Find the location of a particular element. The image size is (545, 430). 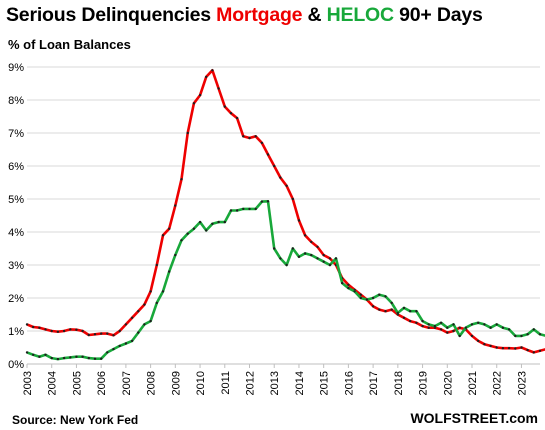

x-tick-label: 2018 is located at coordinates (399, 383).